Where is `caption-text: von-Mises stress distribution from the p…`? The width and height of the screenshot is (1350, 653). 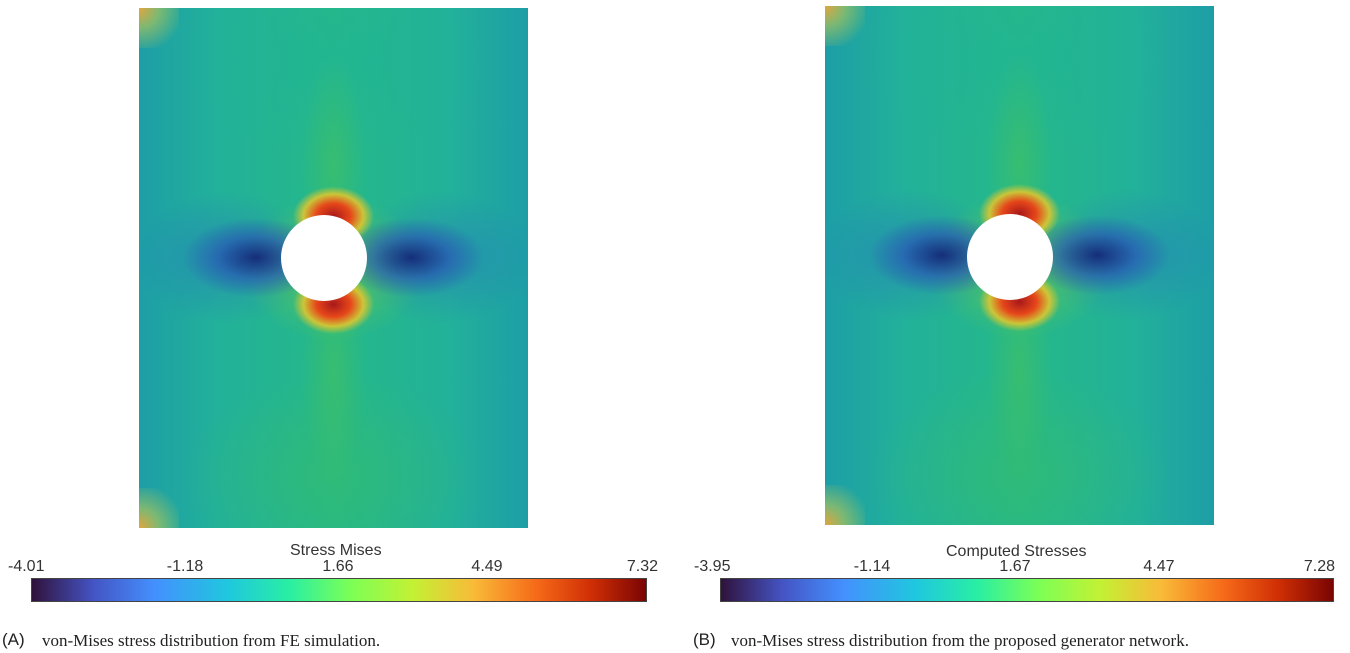
caption-text: von-Mises stress distribution from the p… is located at coordinates (960, 640).